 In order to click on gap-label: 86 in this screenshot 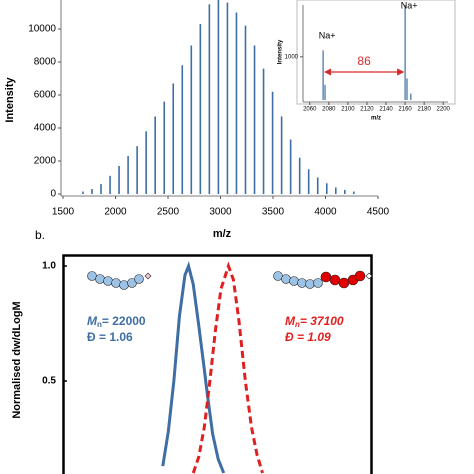, I will do `click(364, 61)`.